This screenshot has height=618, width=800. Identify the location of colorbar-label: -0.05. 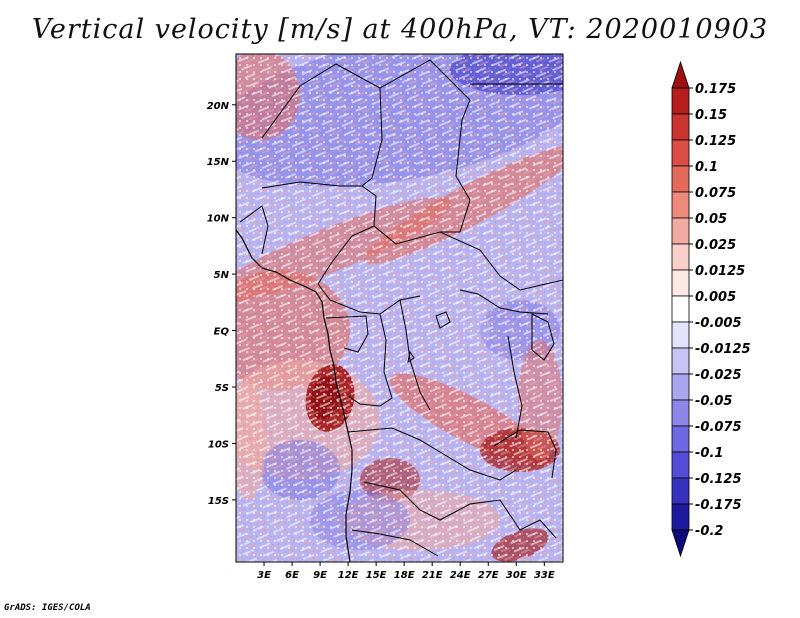
(713, 401).